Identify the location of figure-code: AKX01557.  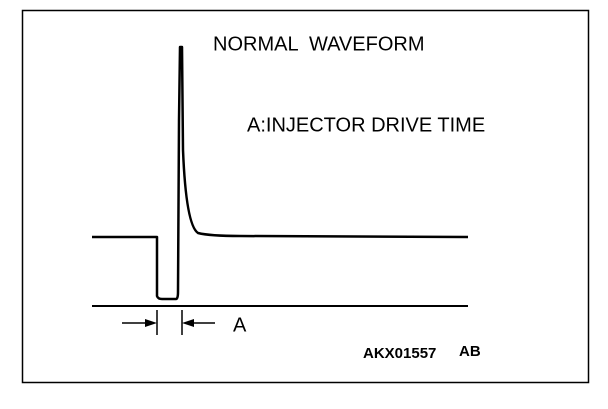
(399, 353).